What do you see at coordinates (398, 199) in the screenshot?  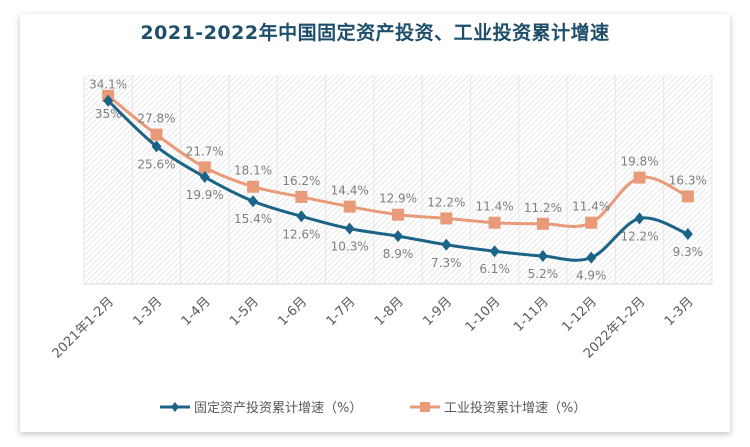 I see `data-label: 12.9%` at bounding box center [398, 199].